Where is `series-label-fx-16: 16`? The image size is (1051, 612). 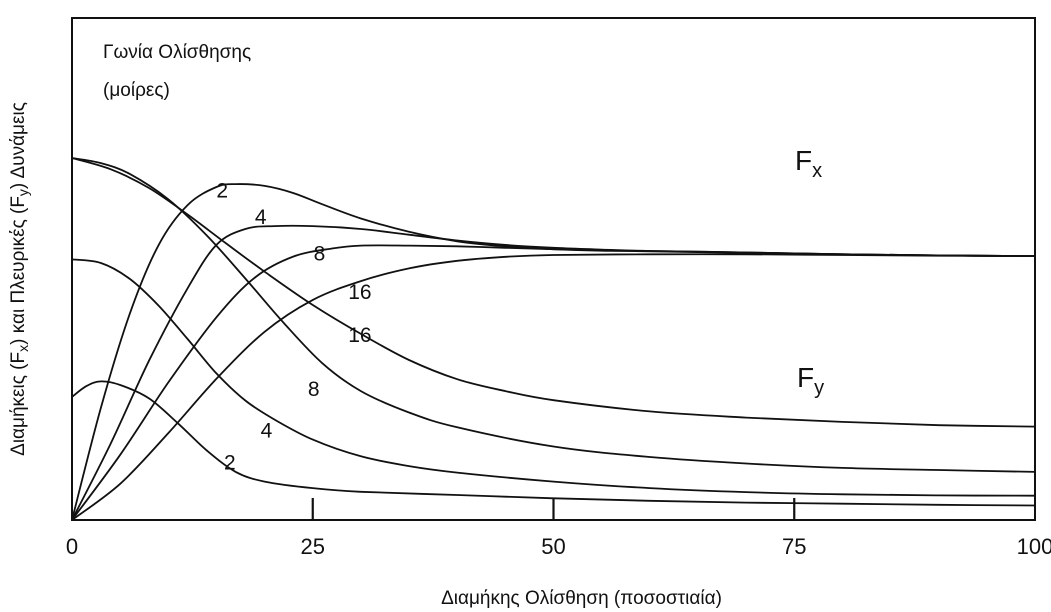 series-label-fx-16: 16 is located at coordinates (359, 292).